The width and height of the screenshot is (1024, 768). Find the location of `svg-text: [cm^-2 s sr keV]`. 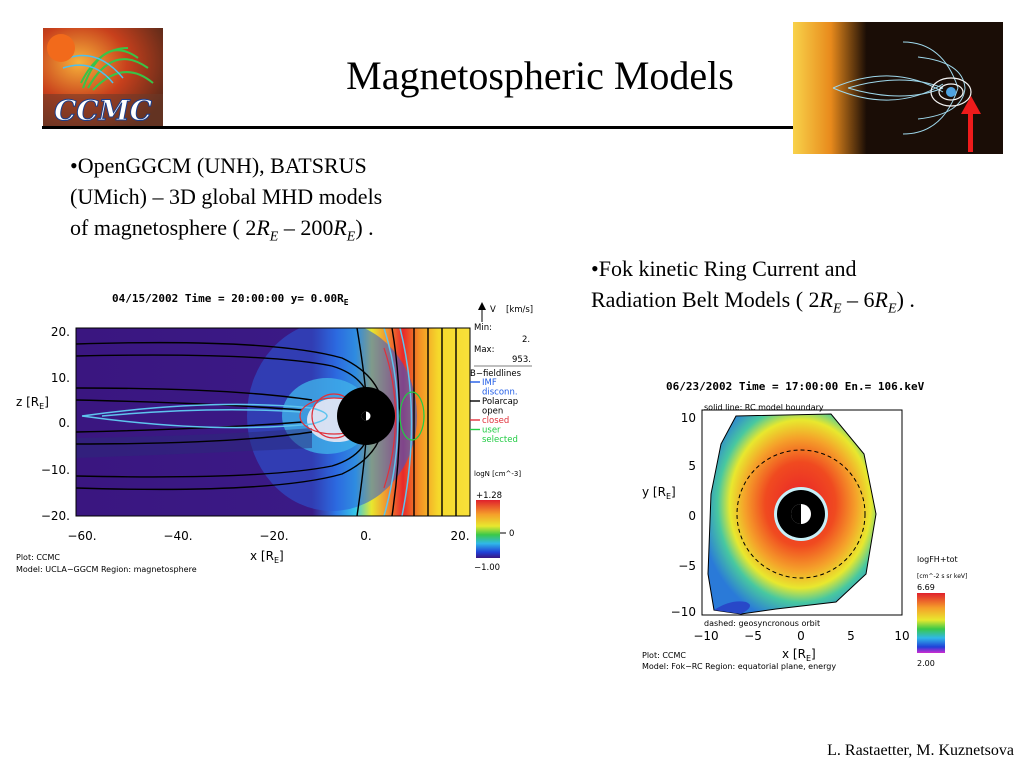

svg-text: [cm^-2 s sr keV] is located at coordinates (942, 576).